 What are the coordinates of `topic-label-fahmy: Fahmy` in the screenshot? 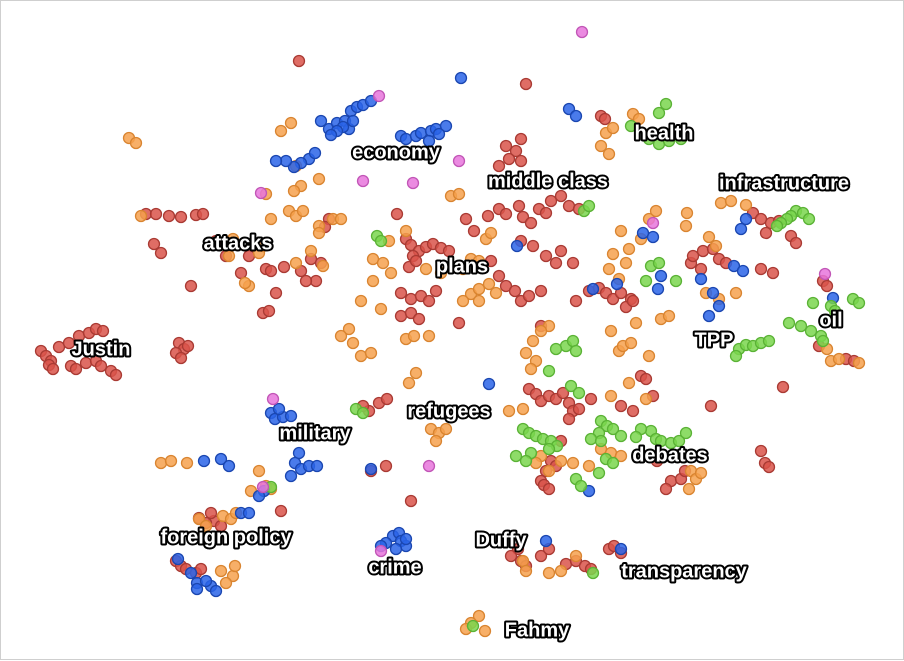 It's located at (537, 630).